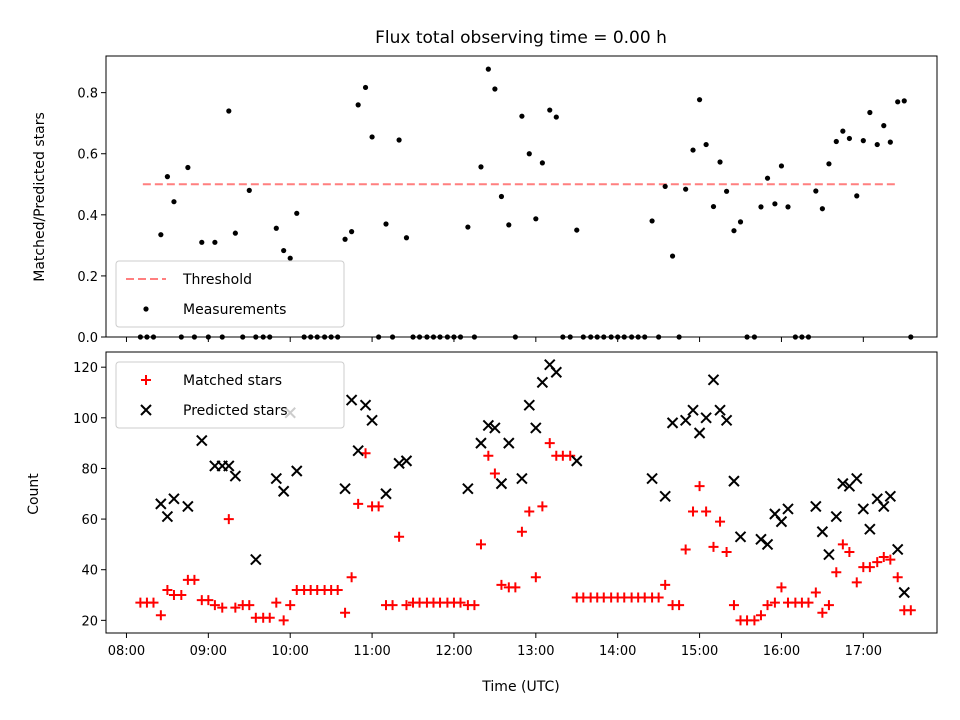 This screenshot has height=720, width=960. What do you see at coordinates (87, 216) in the screenshot?
I see `top-y-tick-label: 0.4` at bounding box center [87, 216].